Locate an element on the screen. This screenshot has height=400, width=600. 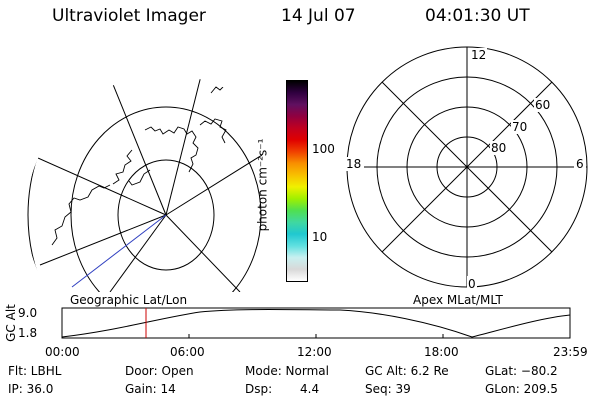
polar-axis is located at coordinates (467, 167).